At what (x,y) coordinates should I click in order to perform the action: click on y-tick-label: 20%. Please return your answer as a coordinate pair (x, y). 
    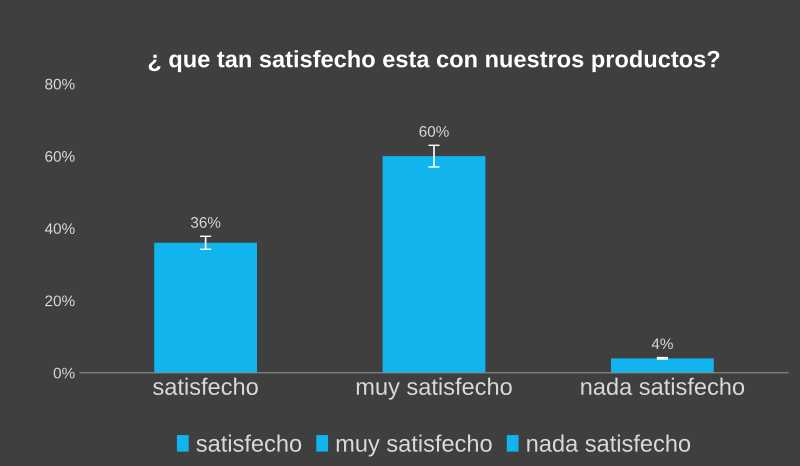
    Looking at the image, I should click on (60, 300).